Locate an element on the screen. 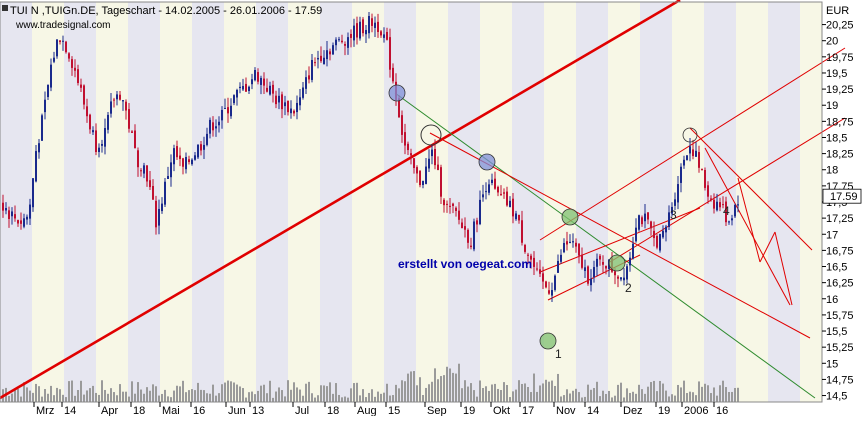 This screenshot has height=421, width=865. y-tick-label: 19,75 is located at coordinates (840, 58).